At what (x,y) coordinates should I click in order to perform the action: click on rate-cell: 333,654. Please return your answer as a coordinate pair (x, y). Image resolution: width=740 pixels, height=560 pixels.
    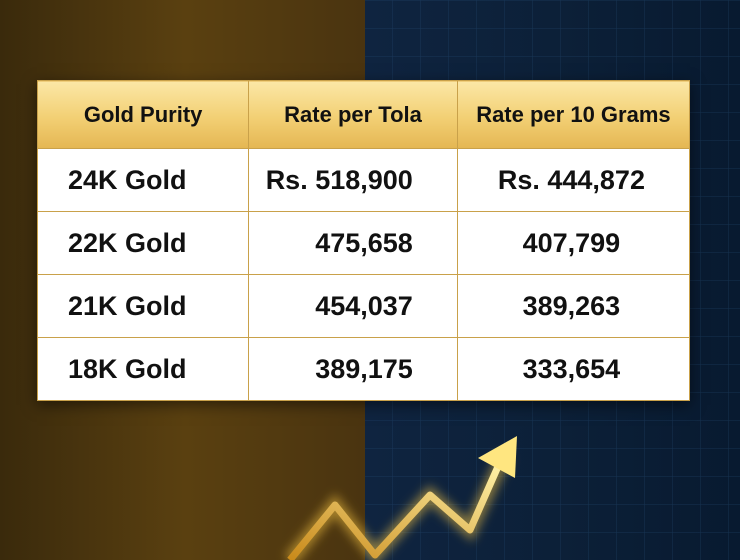
    Looking at the image, I should click on (573, 369).